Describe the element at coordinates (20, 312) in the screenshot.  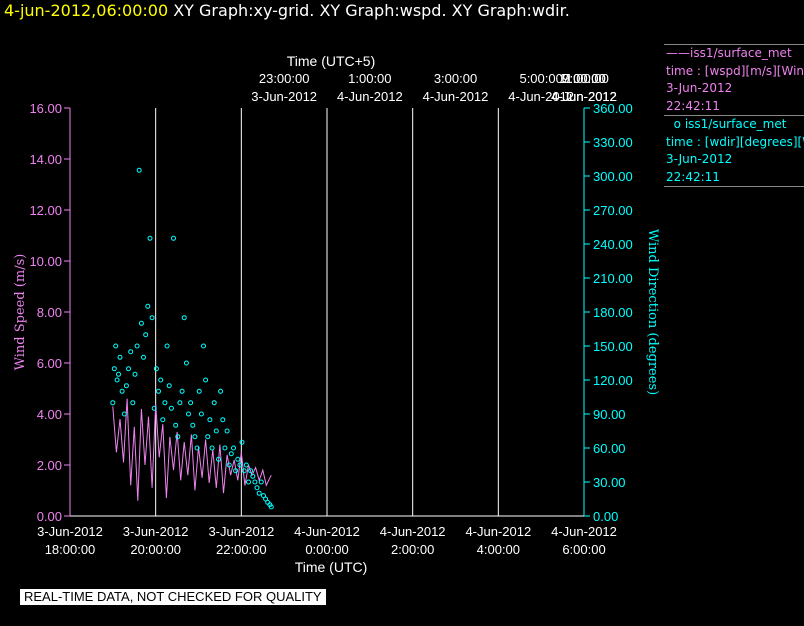
I see `y-axis-label-left: Wind Speed (m/s)` at that location.